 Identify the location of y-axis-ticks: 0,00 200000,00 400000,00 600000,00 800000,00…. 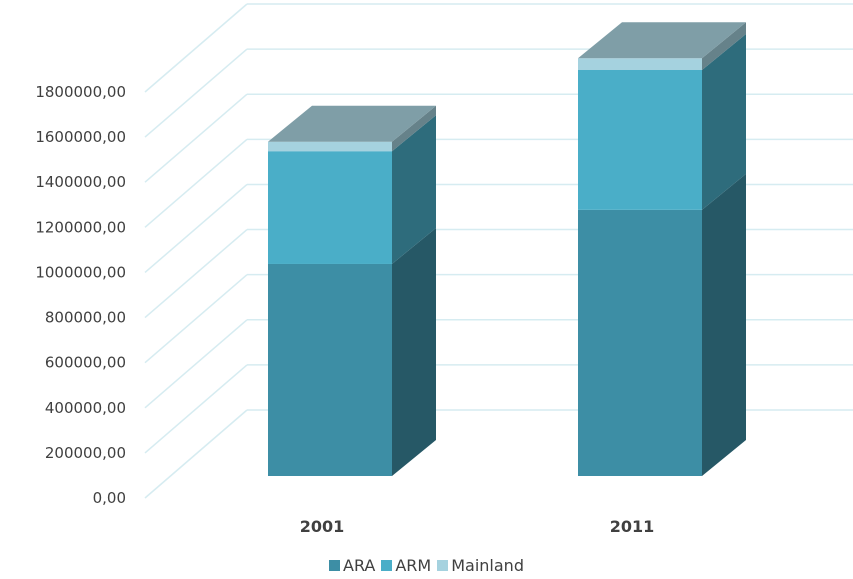
(80, 295).